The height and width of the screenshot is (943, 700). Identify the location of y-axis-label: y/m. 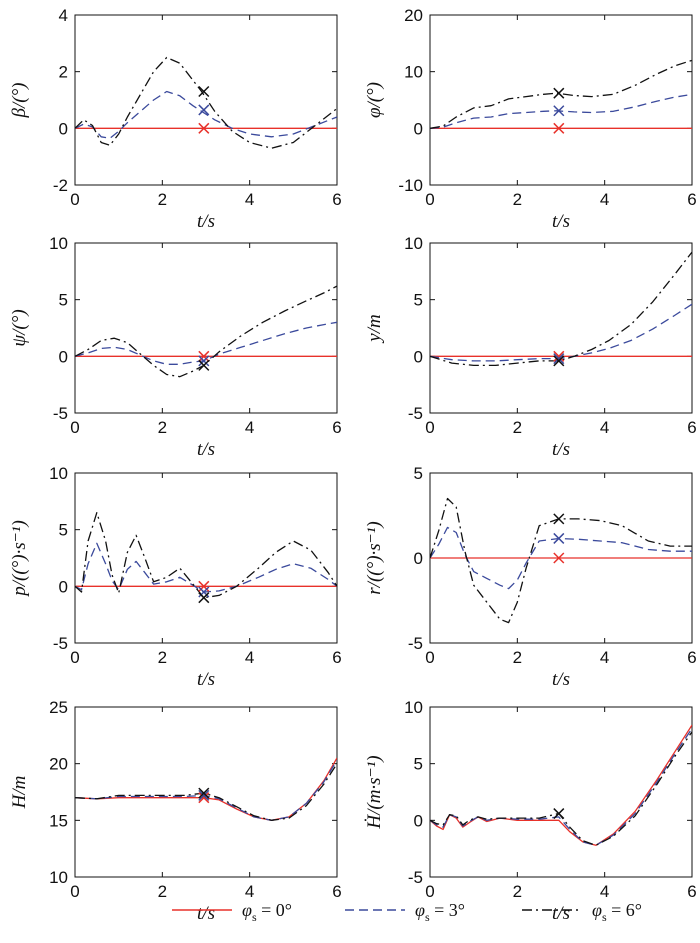
(374, 328).